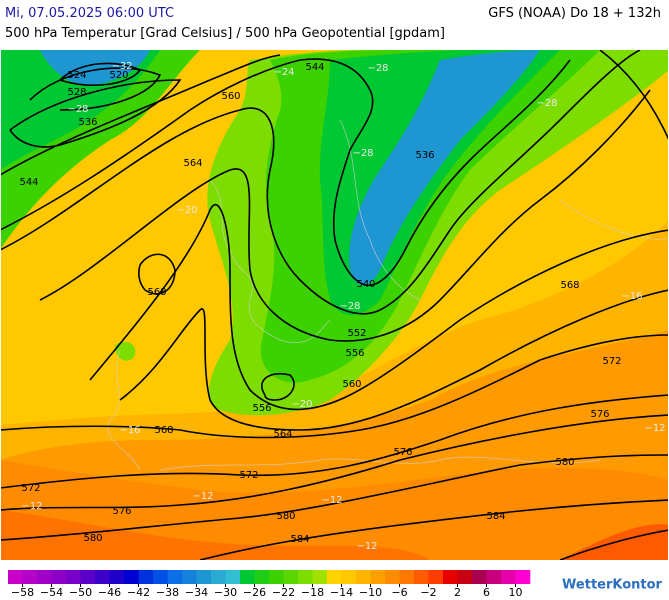  I want to click on colorbar-label: −18, so click(312, 592).